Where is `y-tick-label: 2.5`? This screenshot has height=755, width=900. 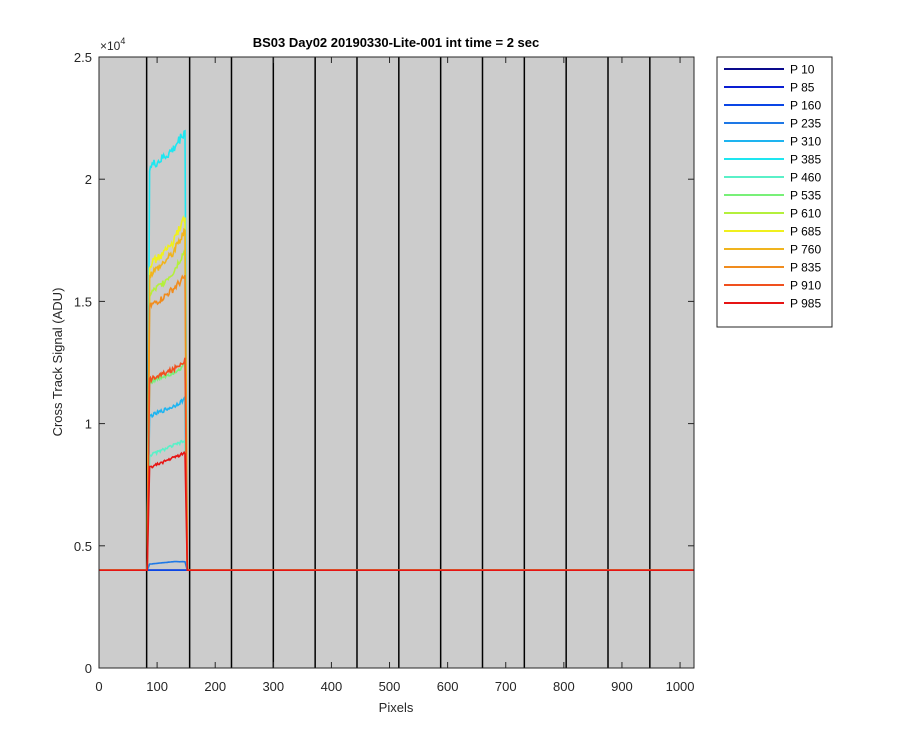 y-tick-label: 2.5 is located at coordinates (83, 57).